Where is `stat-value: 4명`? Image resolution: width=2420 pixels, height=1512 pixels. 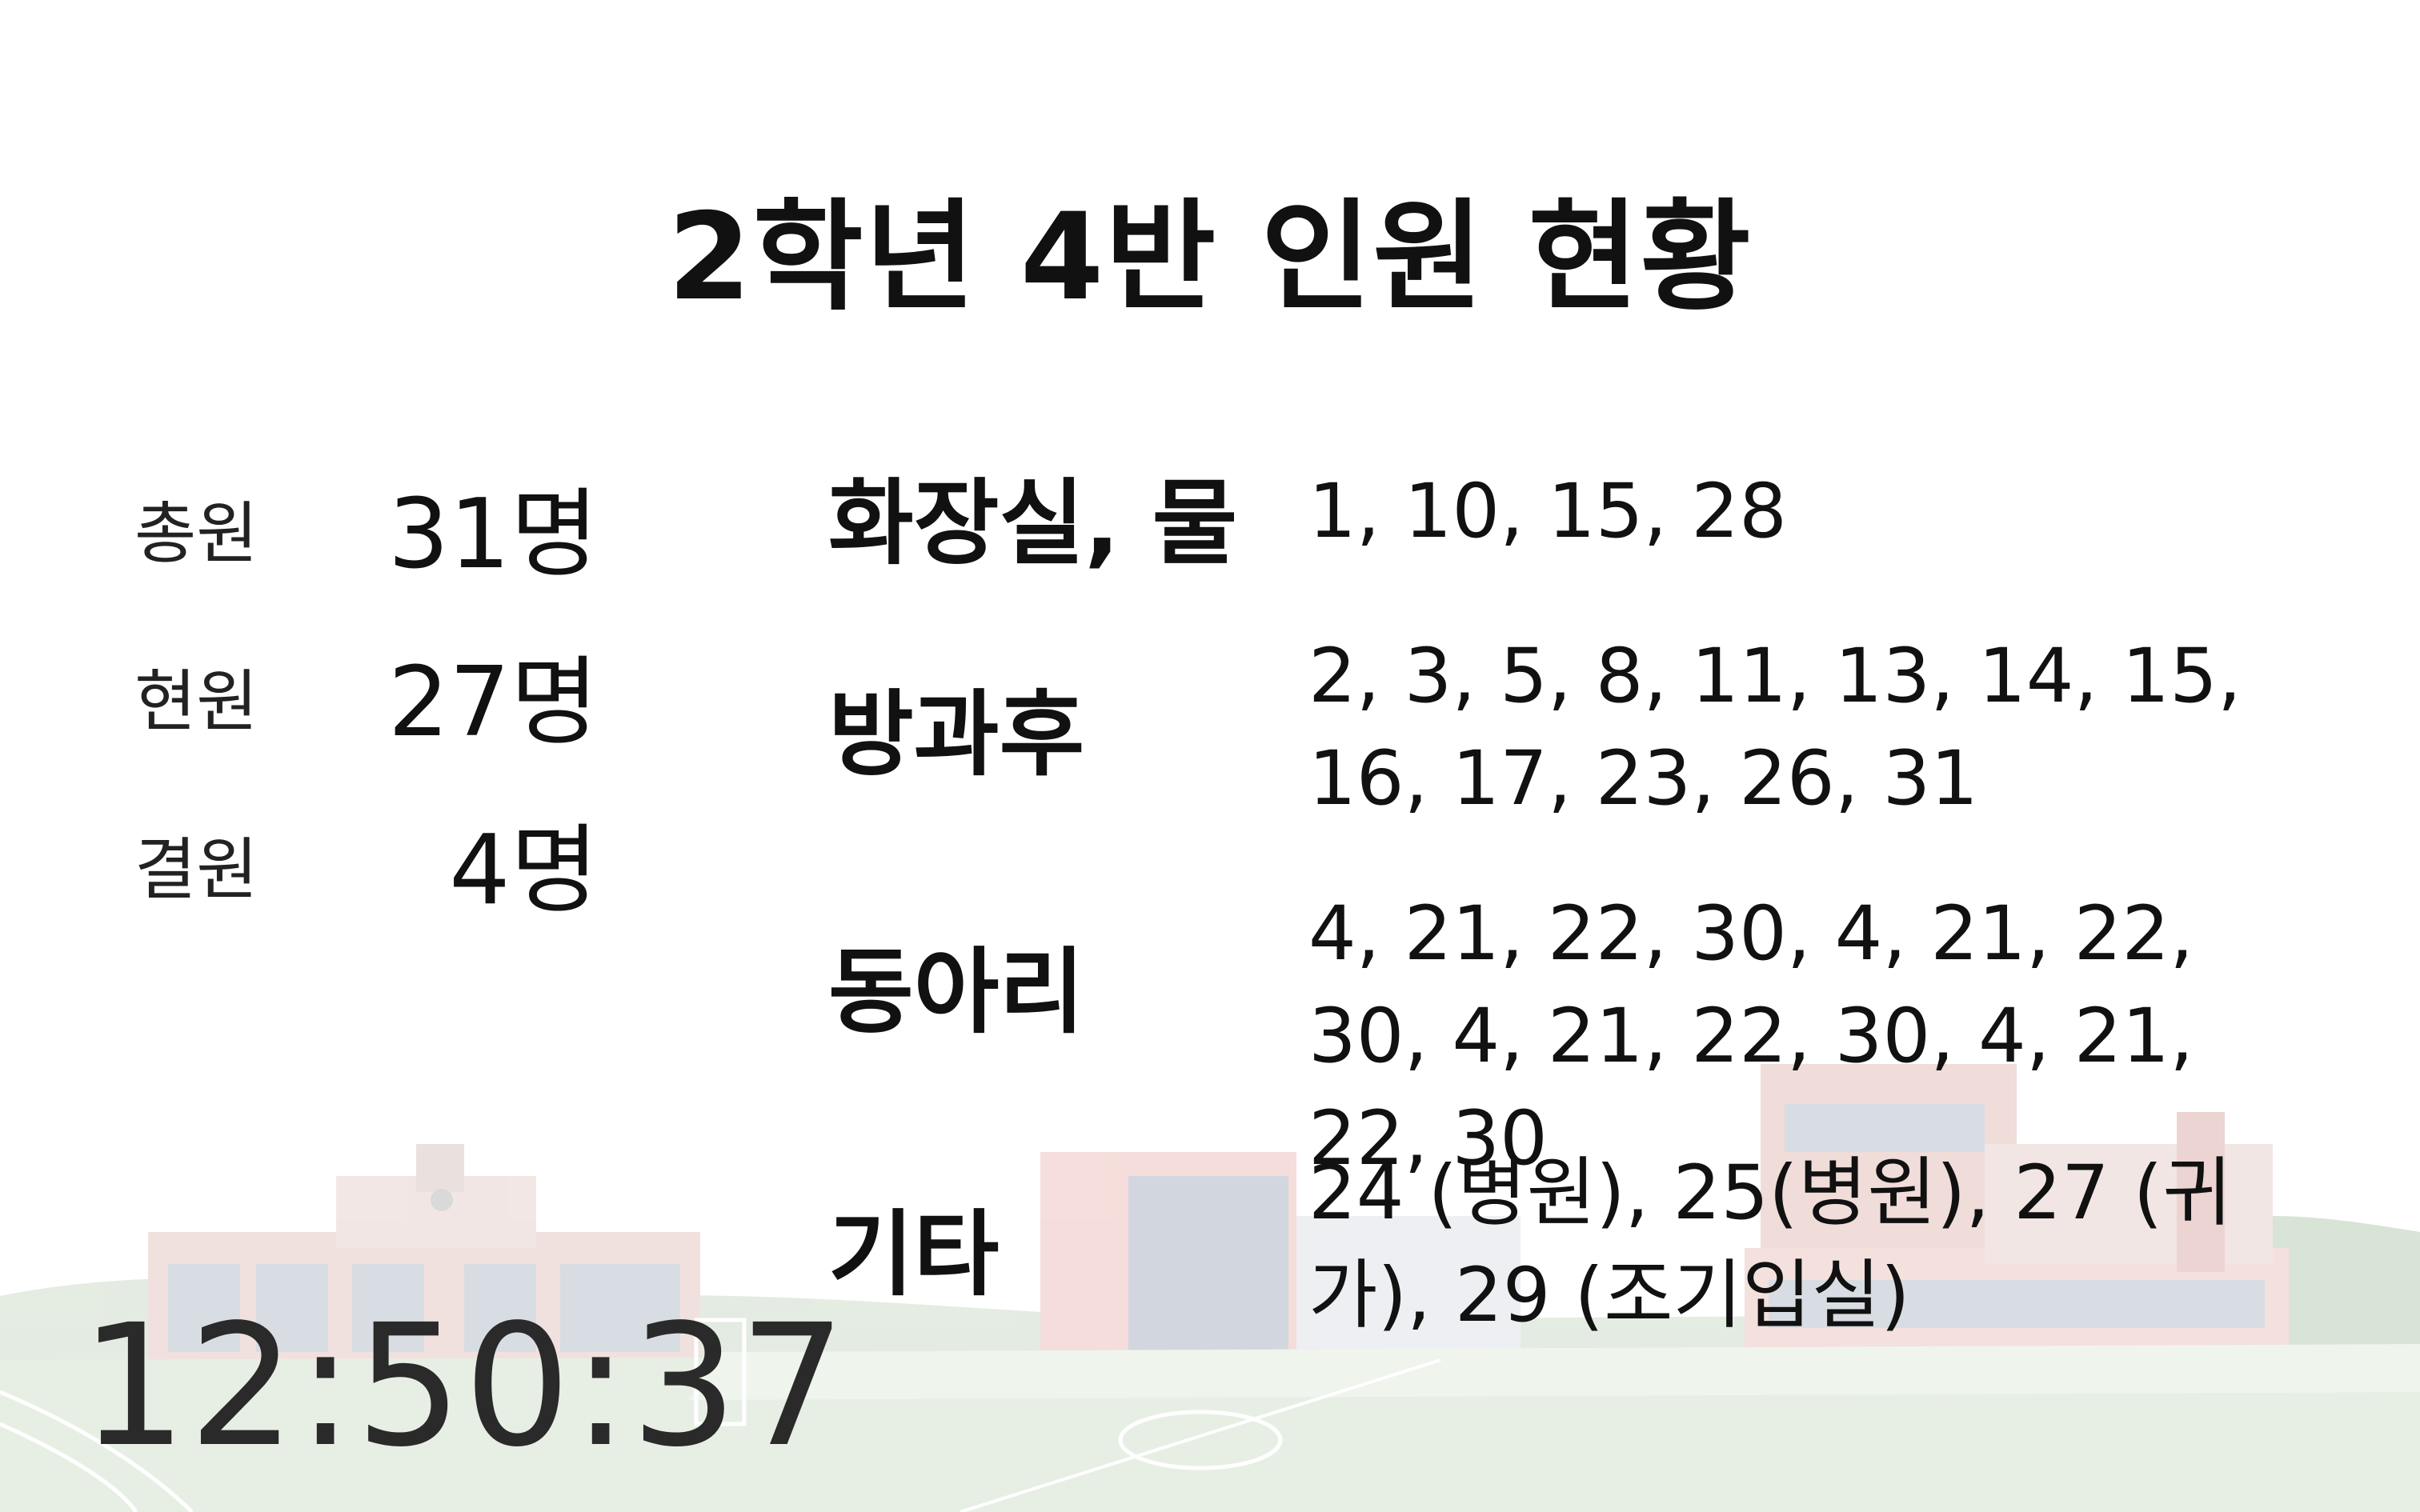
stat-value: 4명 is located at coordinates (524, 870).